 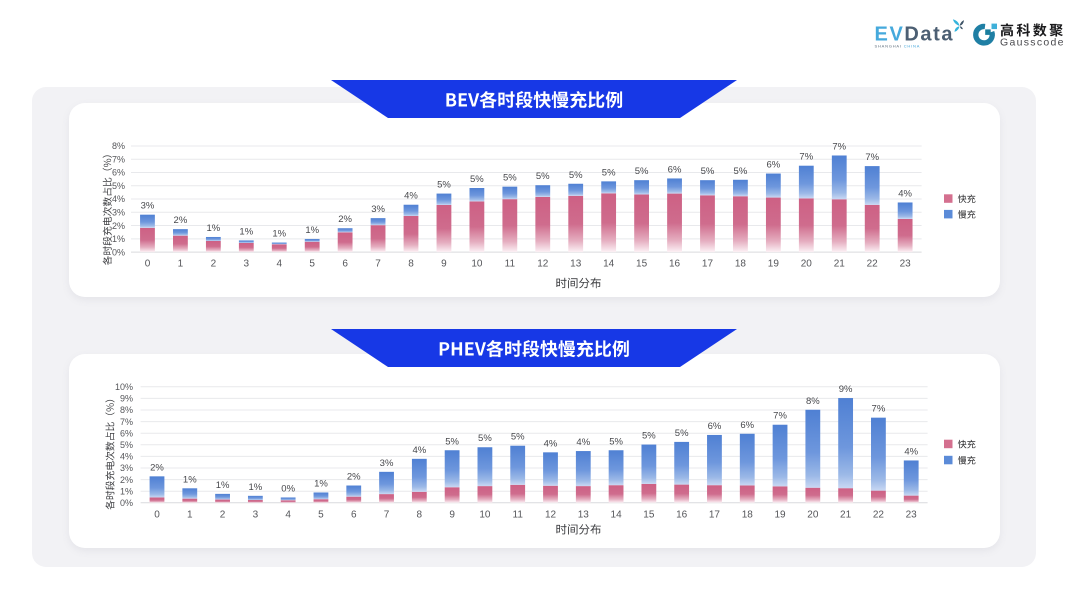 I want to click on svg-text: 19, so click(x=780, y=514).